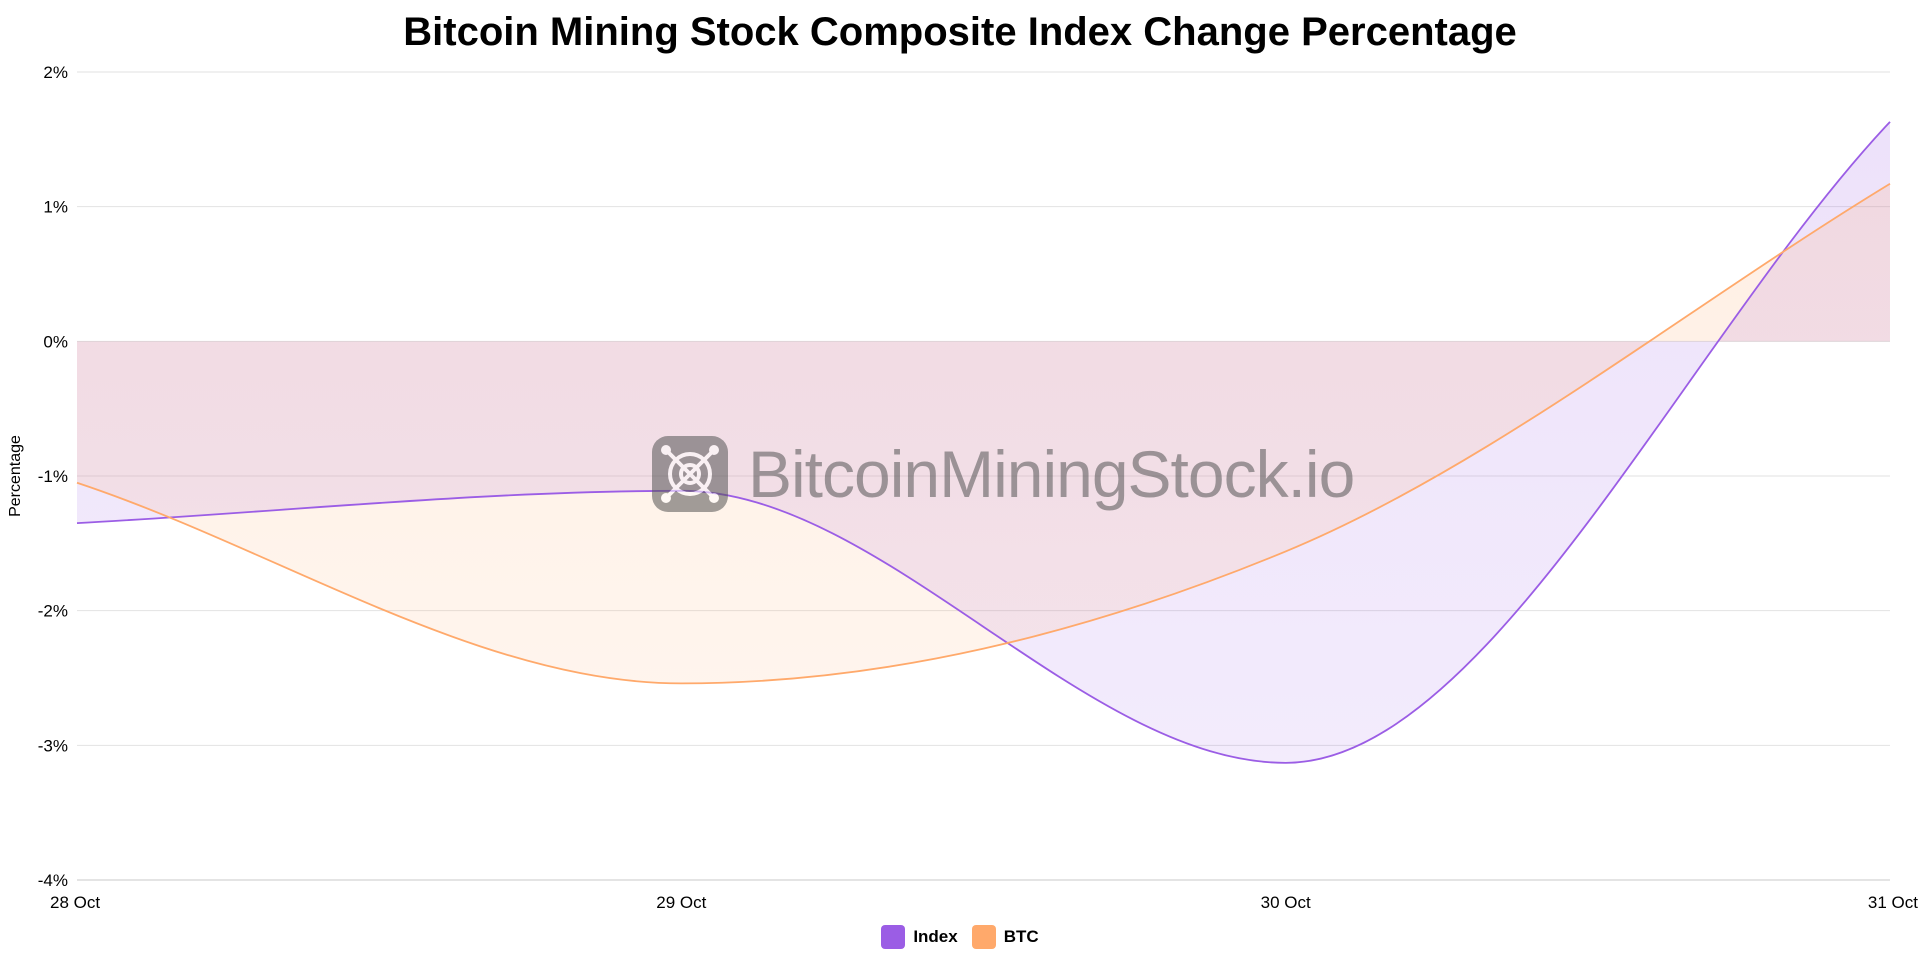 Image resolution: width=1920 pixels, height=960 pixels. What do you see at coordinates (53, 745) in the screenshot?
I see `y-tick-label: -3%` at bounding box center [53, 745].